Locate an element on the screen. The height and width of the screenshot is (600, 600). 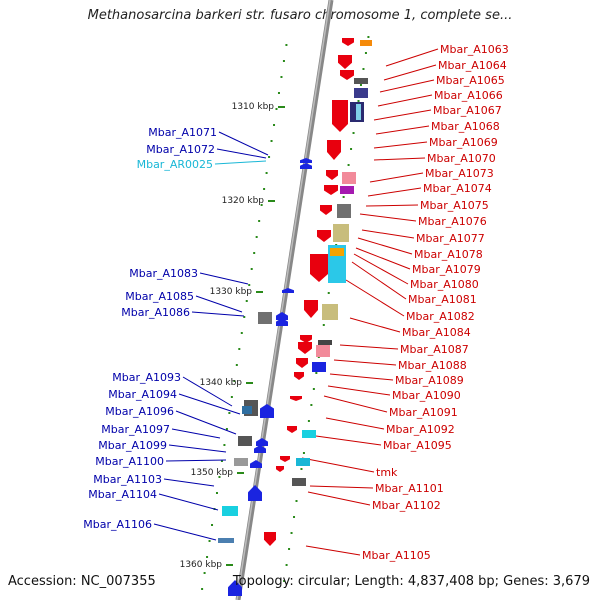
reverse-gene-block is located at coordinates (247, 410).